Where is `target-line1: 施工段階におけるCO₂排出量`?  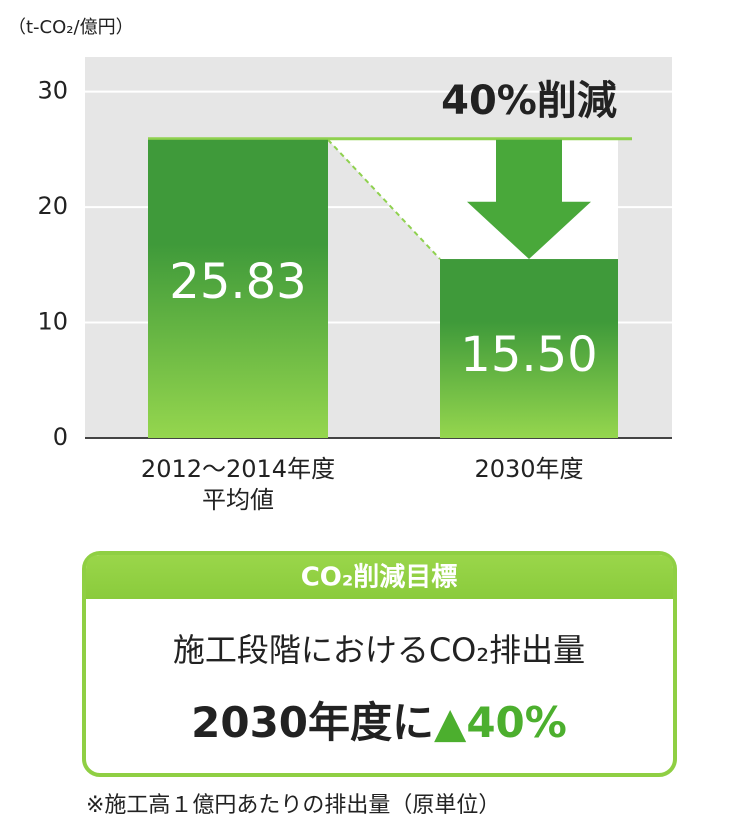
target-line1: 施工段階におけるCO₂排出量 is located at coordinates (379, 650).